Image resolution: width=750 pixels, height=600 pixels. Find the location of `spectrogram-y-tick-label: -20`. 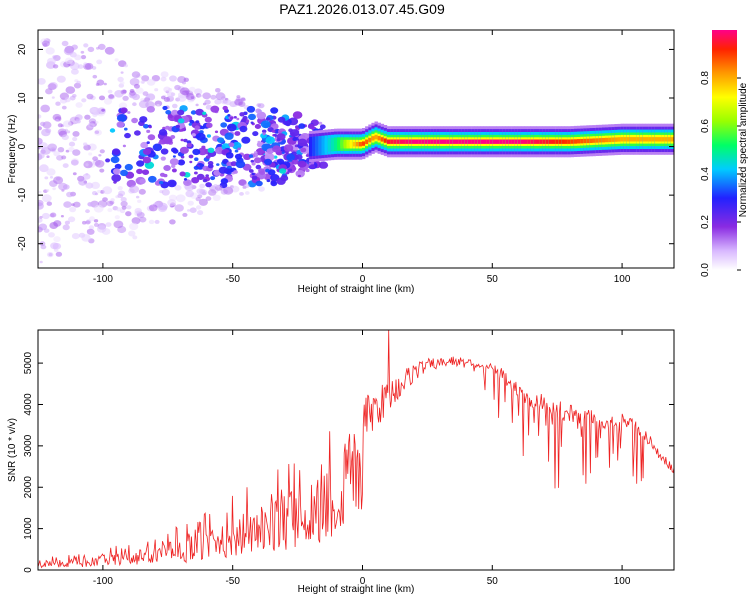

spectrogram-y-tick-label: -20 is located at coordinates (22, 243).